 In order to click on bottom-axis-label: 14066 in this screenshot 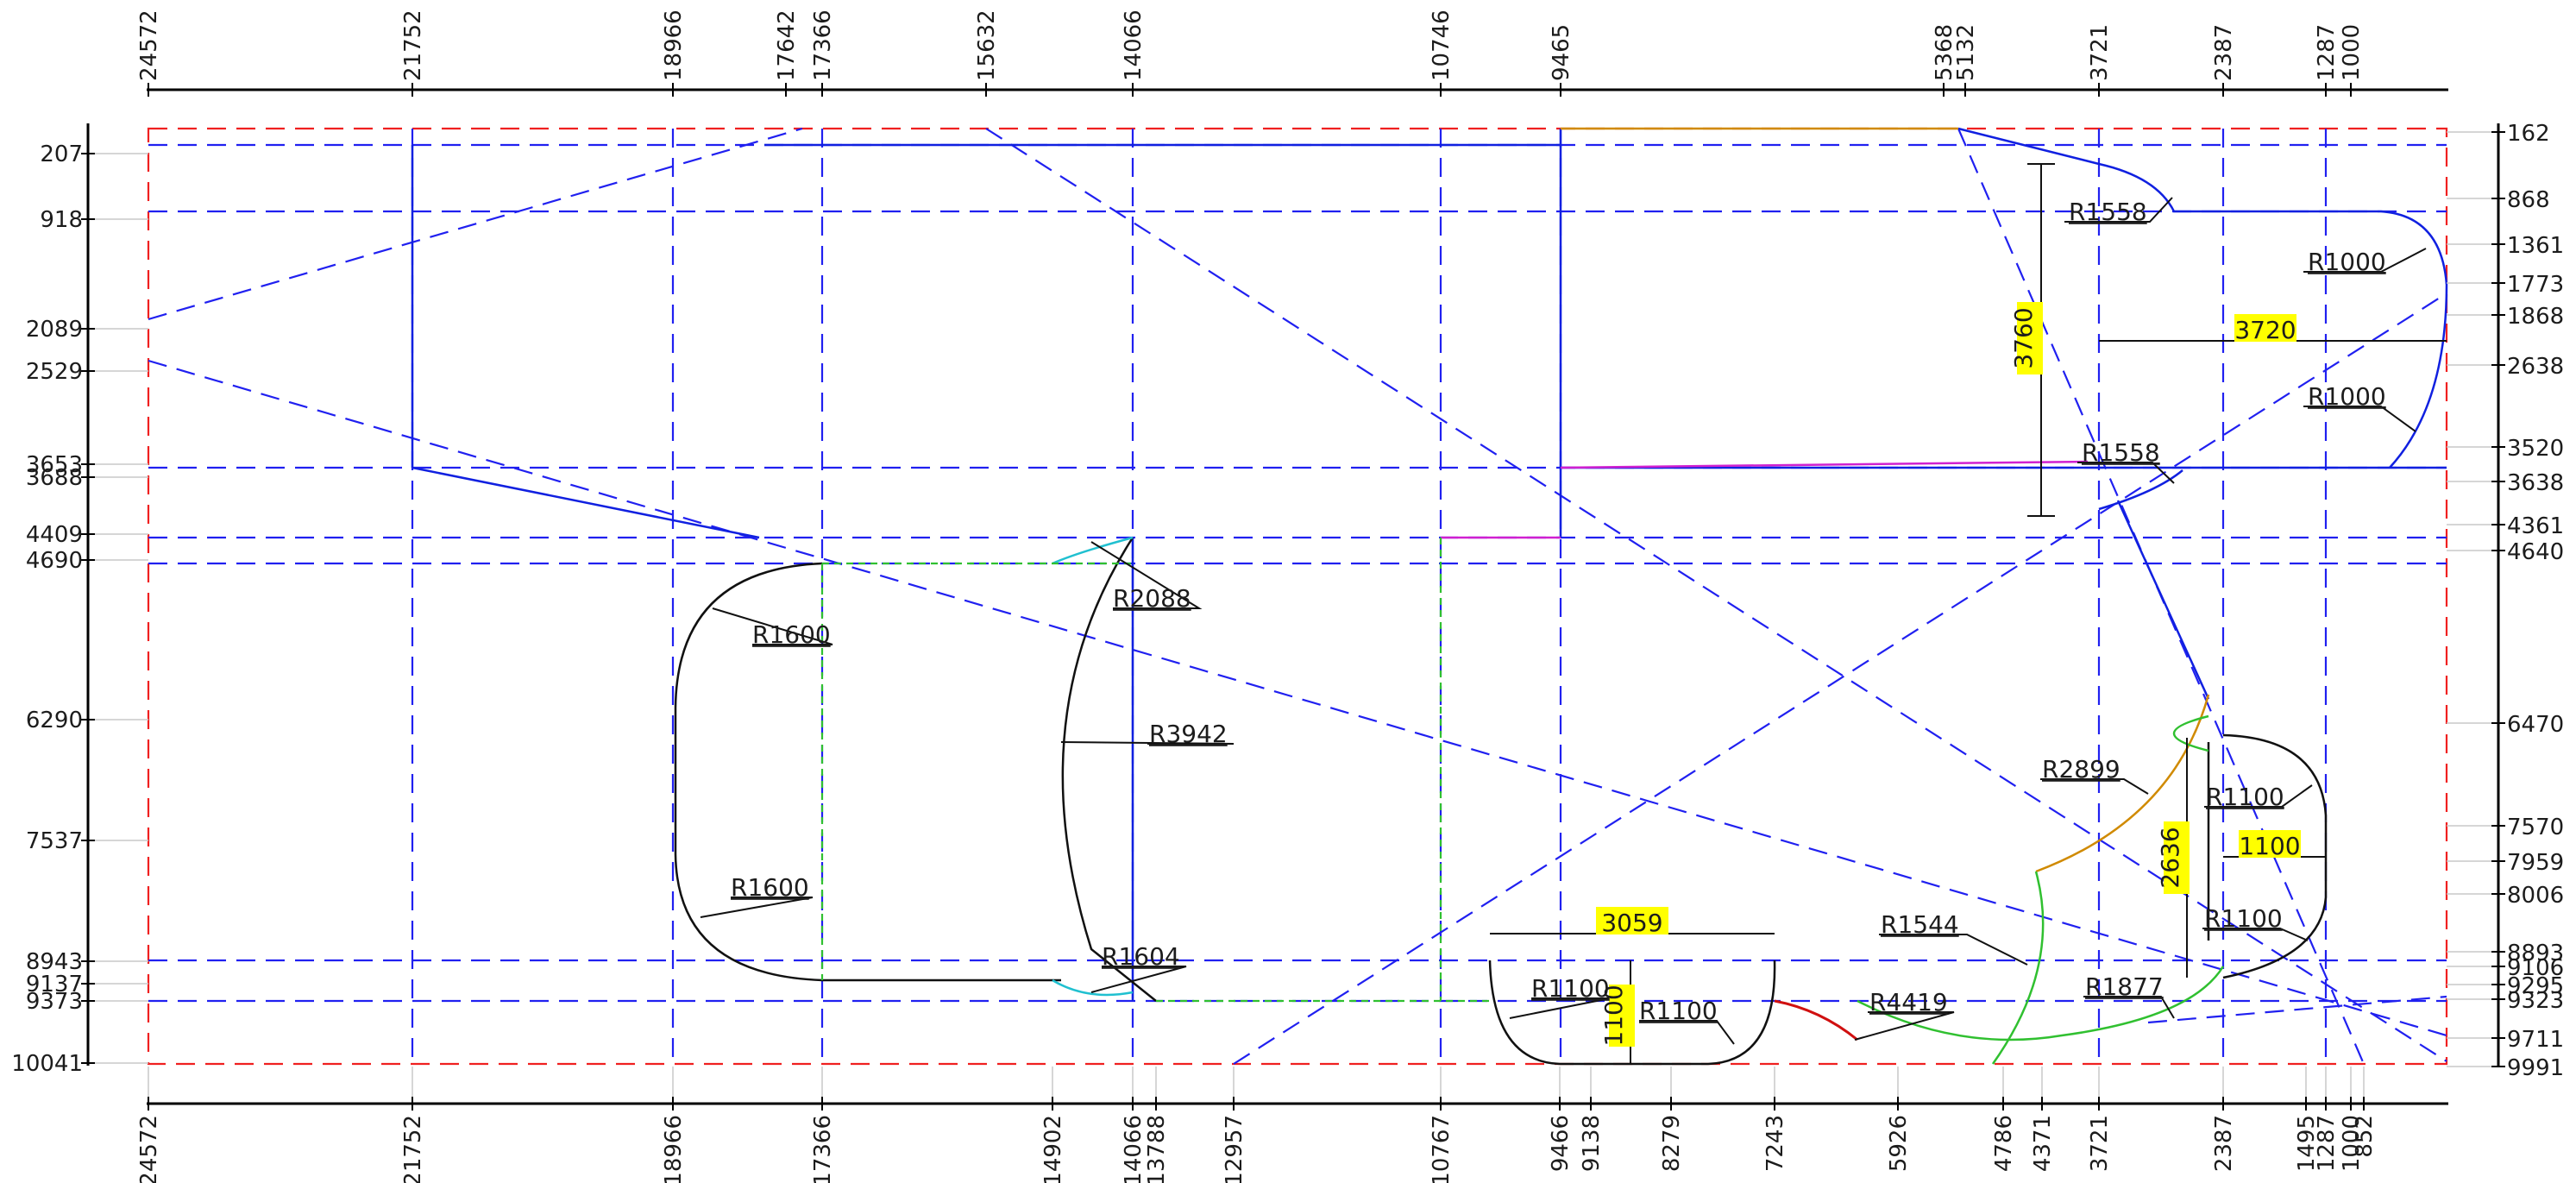, I will do `click(1134, 1149)`.